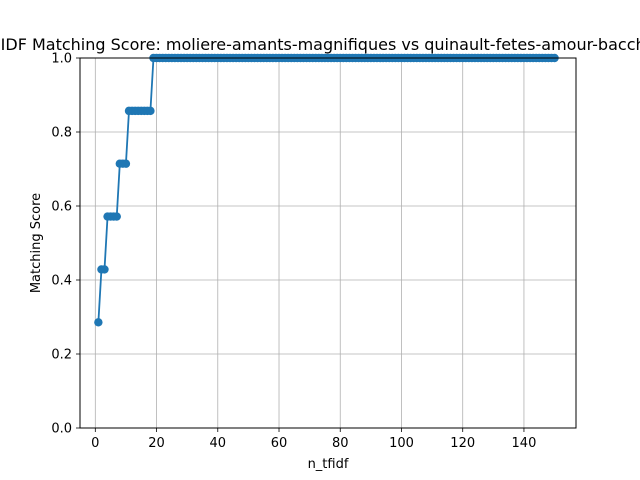  Describe the element at coordinates (61, 355) in the screenshot. I see `y-tick-label: 0.2` at that location.